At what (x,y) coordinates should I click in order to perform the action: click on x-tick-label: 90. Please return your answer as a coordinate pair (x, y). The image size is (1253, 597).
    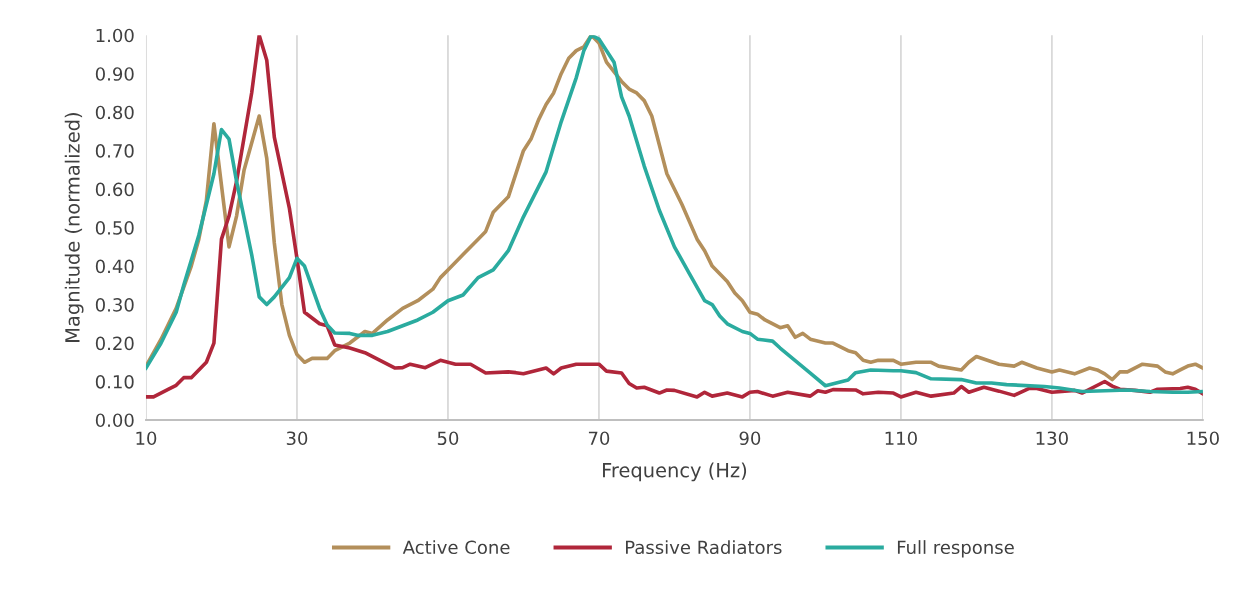
    Looking at the image, I should click on (750, 438).